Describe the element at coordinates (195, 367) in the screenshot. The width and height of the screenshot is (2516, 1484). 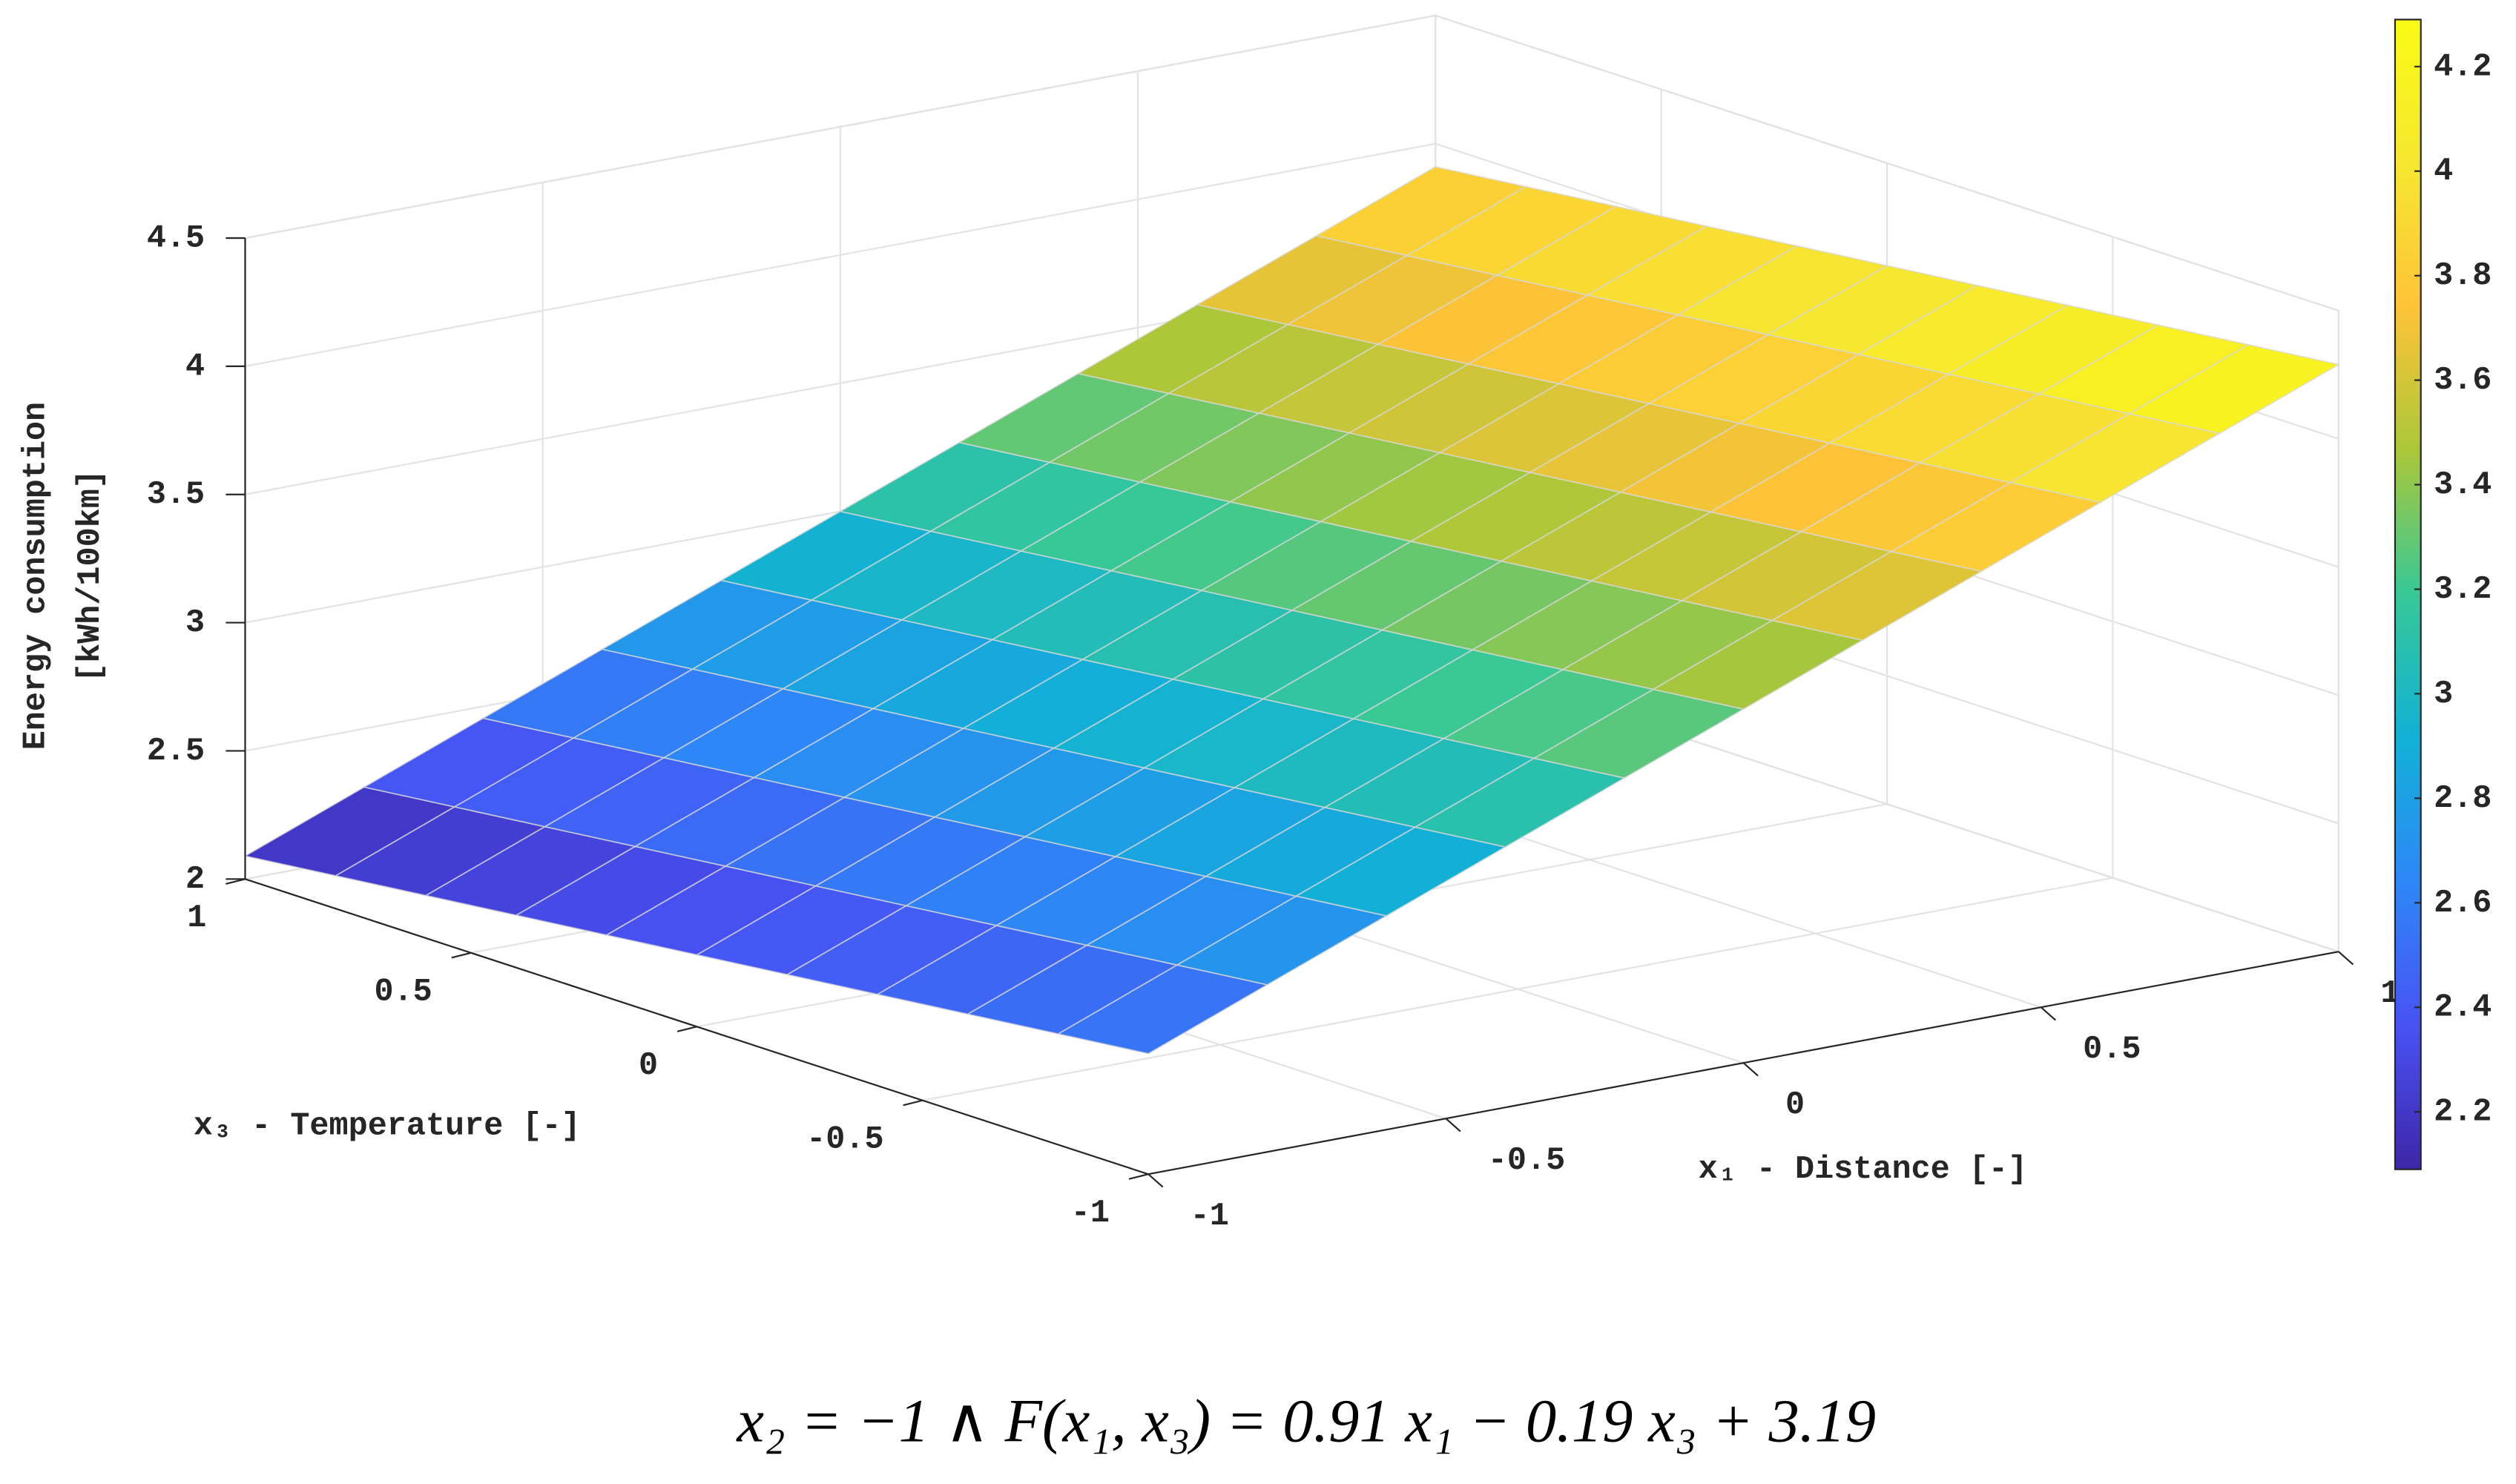
I see `z-tick-label: 4` at that location.